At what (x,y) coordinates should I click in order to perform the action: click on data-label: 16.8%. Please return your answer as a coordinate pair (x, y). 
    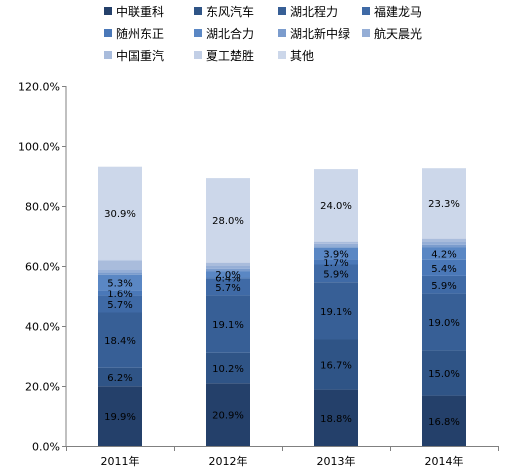
    Looking at the image, I should click on (444, 422).